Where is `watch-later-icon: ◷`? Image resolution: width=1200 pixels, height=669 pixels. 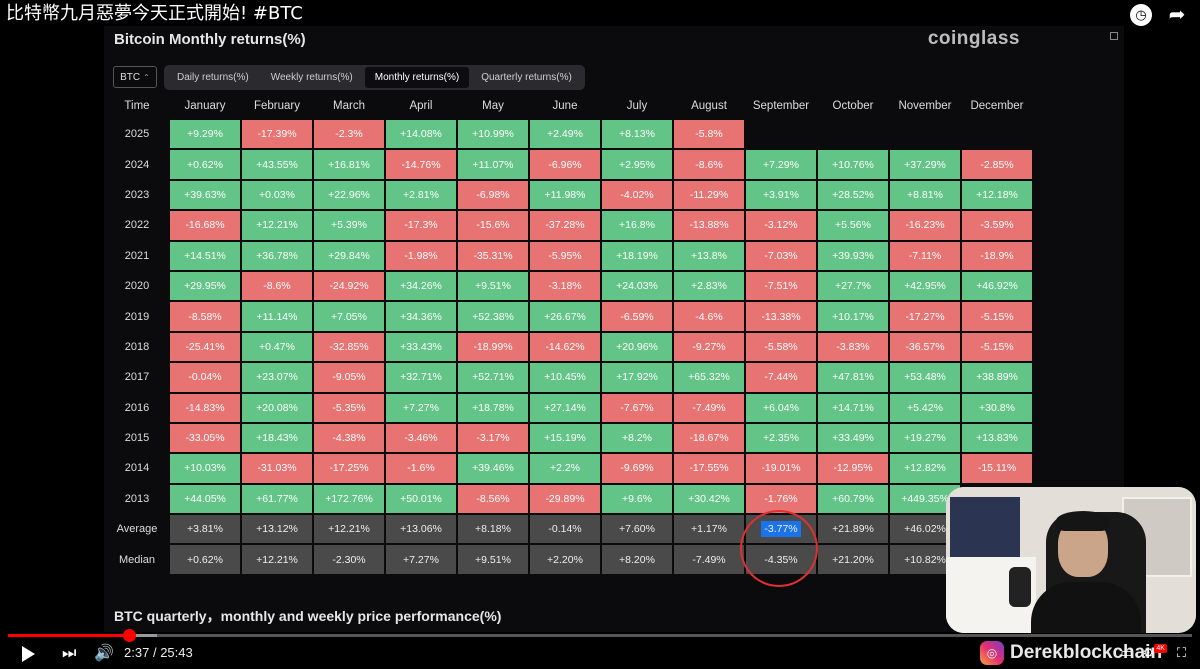
watch-later-icon: ◷ is located at coordinates (1141, 15).